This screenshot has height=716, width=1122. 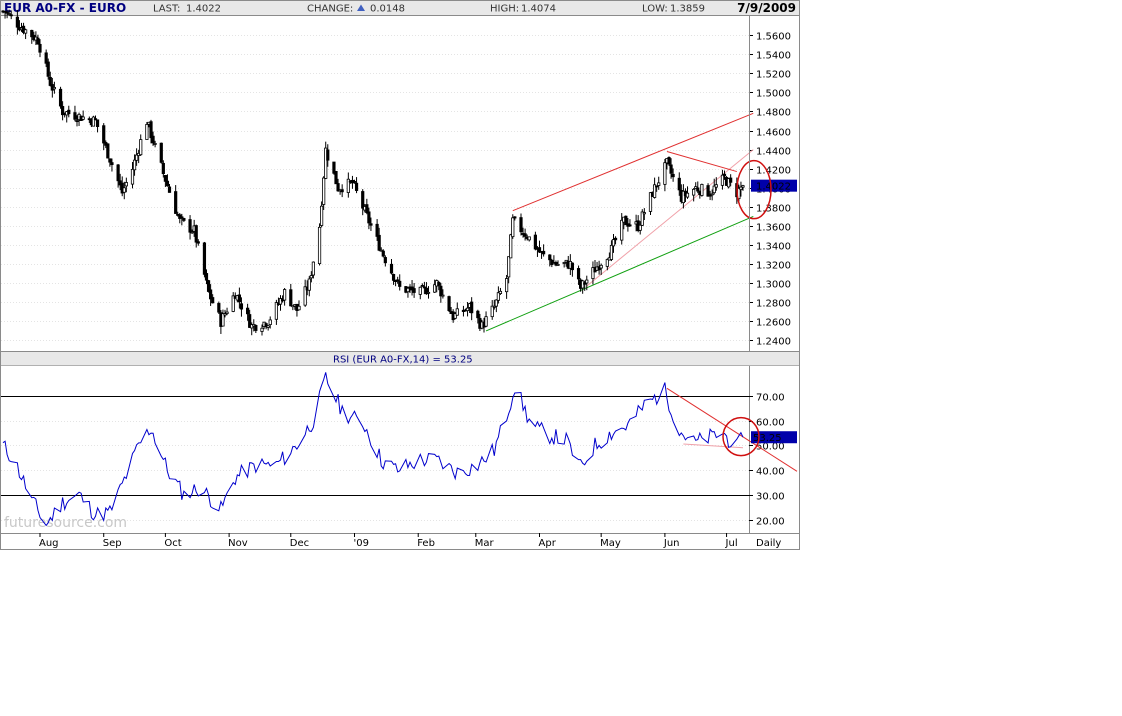 I want to click on price-tick-label: 1.5000, so click(x=773, y=94).